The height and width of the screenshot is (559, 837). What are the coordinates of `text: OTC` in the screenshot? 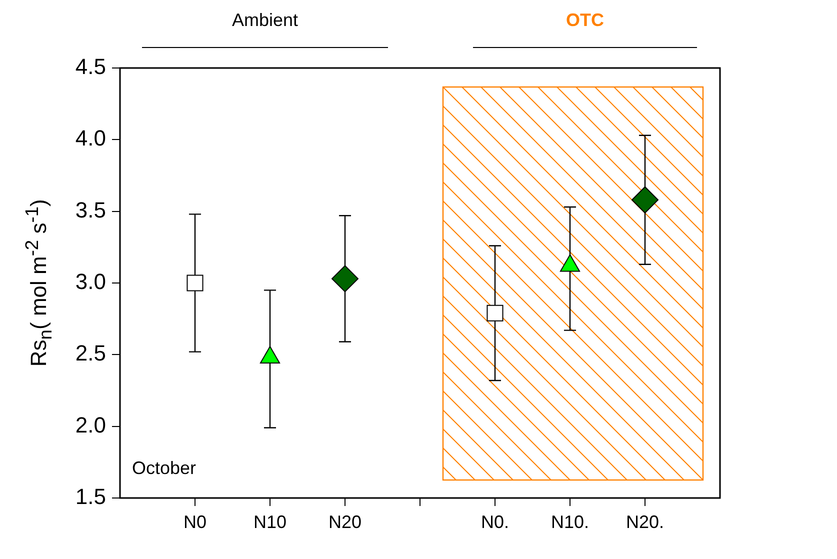 It's located at (585, 20).